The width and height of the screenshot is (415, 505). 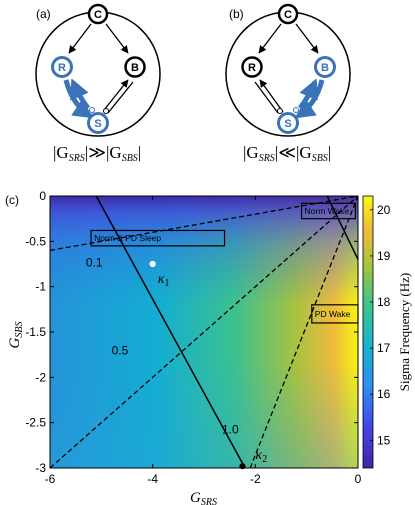 I want to click on colorbar: 15 16 17 18 19 20 Sigma Frequency (Hz), so click(x=387, y=332).